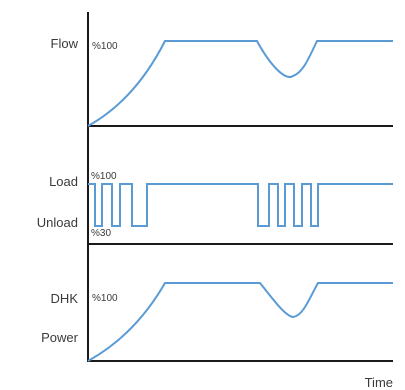 This screenshot has height=390, width=405. I want to click on load-level-bottom-label: %30, so click(101, 233).